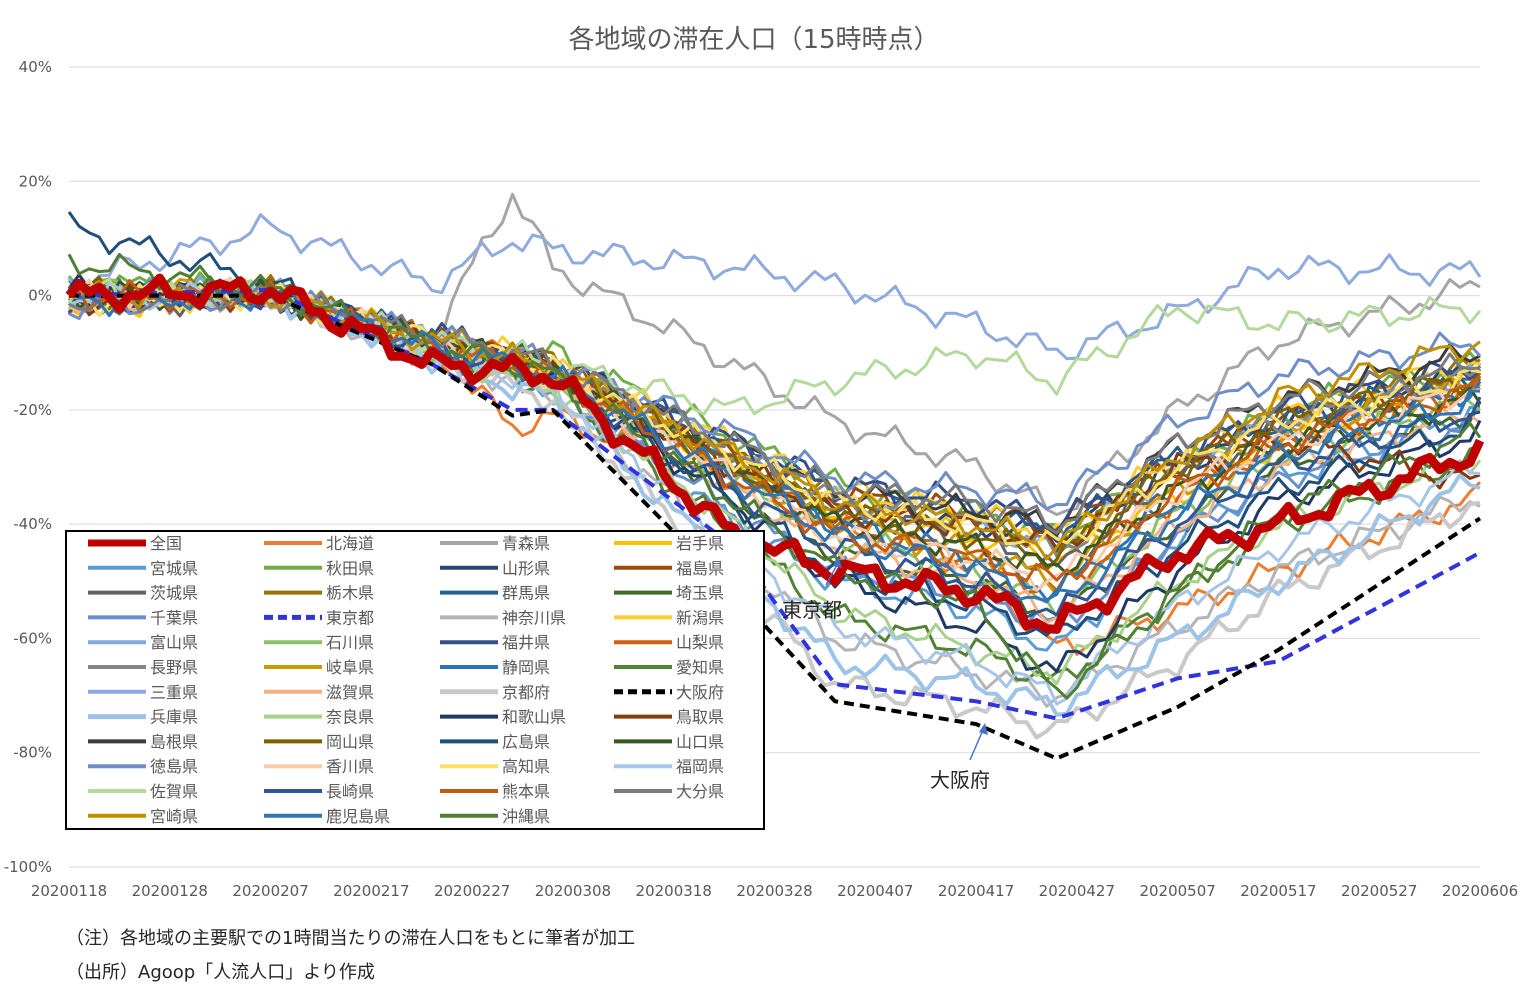 The image size is (1527, 1002). What do you see at coordinates (700, 593) in the screenshot?
I see `legend-label: 埼玉県` at bounding box center [700, 593].